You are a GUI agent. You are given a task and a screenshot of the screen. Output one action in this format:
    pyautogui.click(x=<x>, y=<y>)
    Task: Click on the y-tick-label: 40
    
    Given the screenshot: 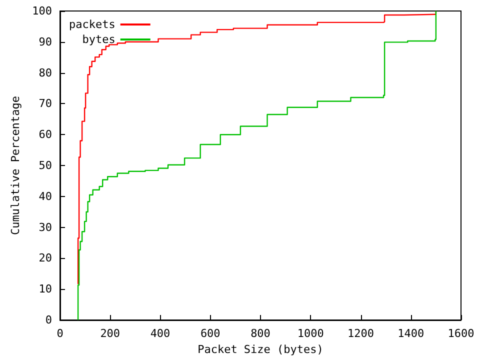 What is the action you would take?
    pyautogui.click(x=45, y=196)
    